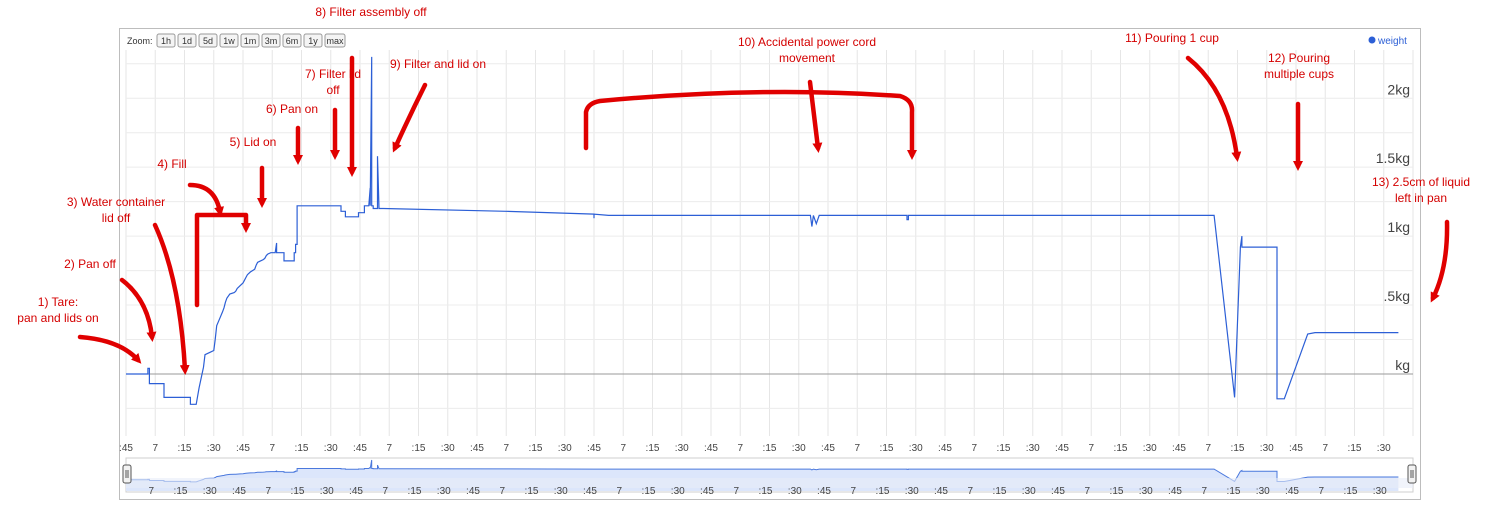 This screenshot has height=514, width=1498. I want to click on navigator-left-handle, so click(127, 474).